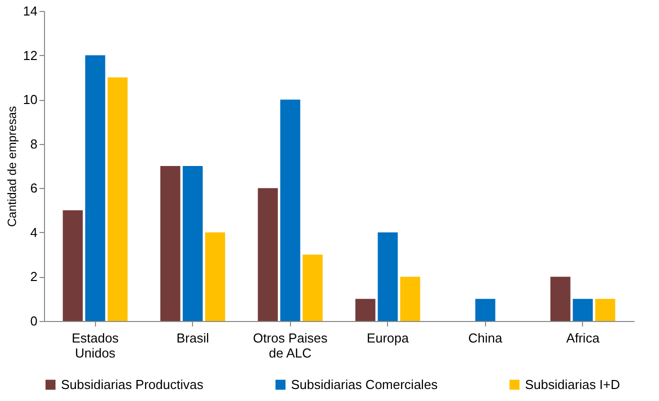 The width and height of the screenshot is (659, 401). What do you see at coordinates (30, 55) in the screenshot?
I see `y-tick-label: 12` at bounding box center [30, 55].